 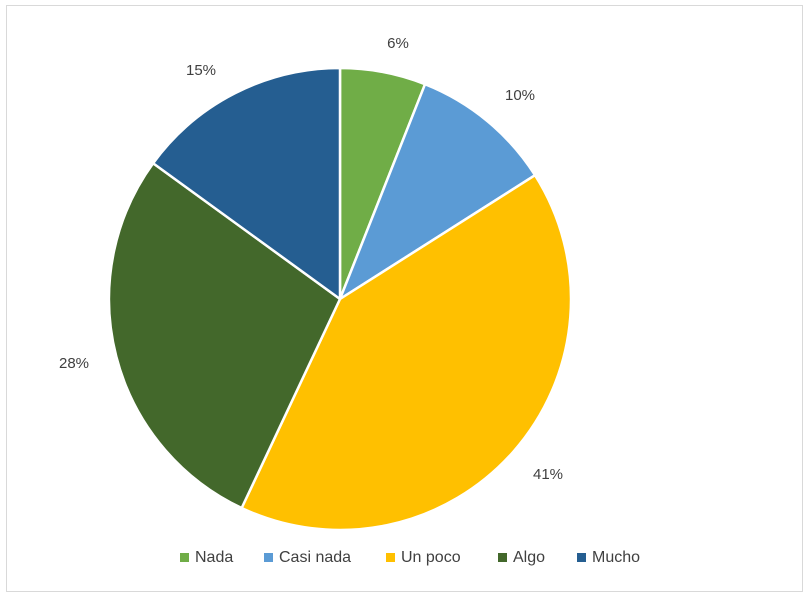 I want to click on data-label-un-poco: 41%, so click(x=548, y=474).